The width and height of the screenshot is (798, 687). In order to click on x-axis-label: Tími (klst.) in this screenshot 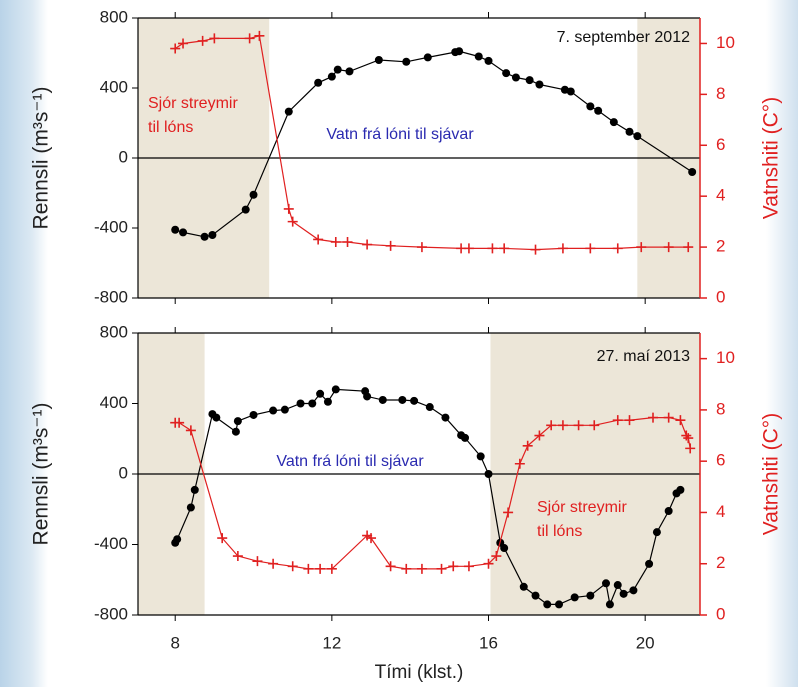, I will do `click(419, 672)`.